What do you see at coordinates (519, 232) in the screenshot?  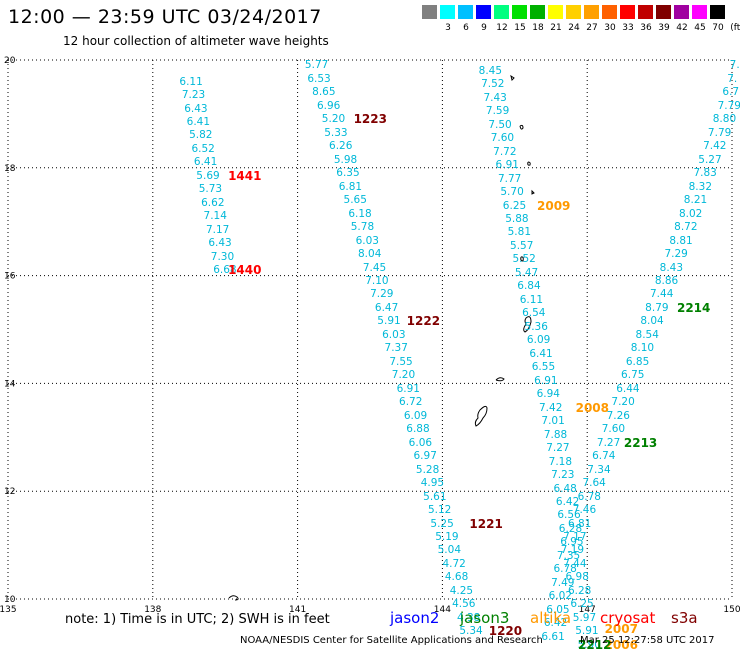 I see `swh-value: 5.81` at bounding box center [519, 232].